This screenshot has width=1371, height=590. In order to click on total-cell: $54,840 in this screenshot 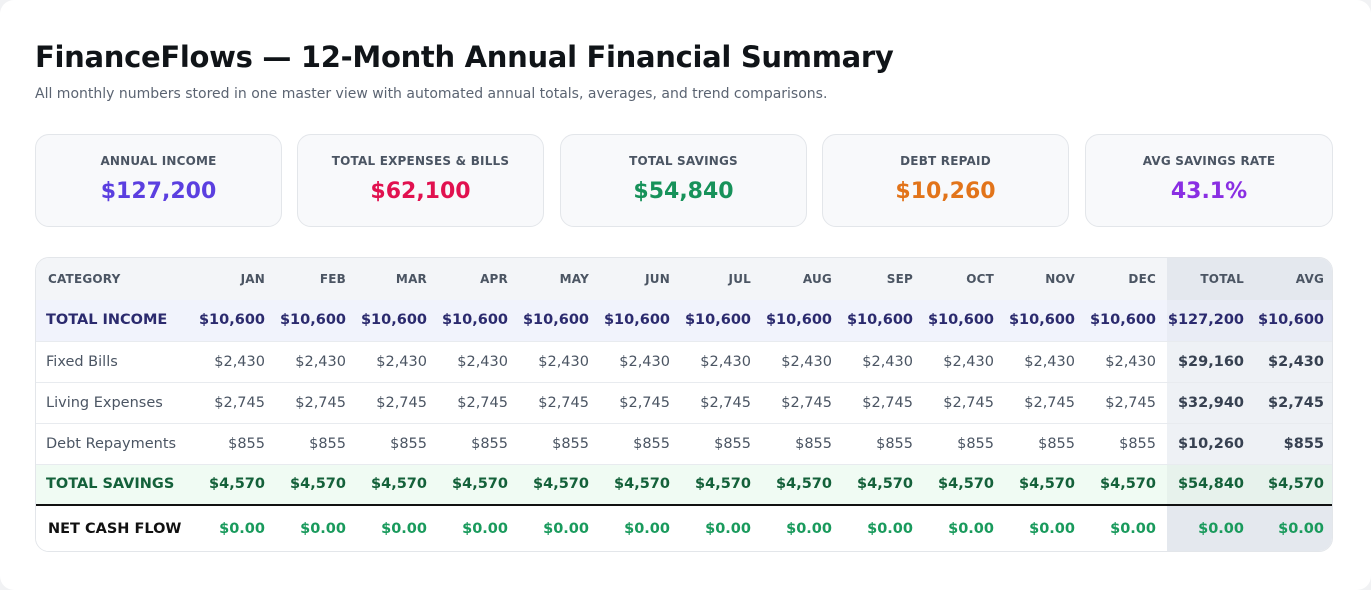, I will do `click(1211, 485)`.